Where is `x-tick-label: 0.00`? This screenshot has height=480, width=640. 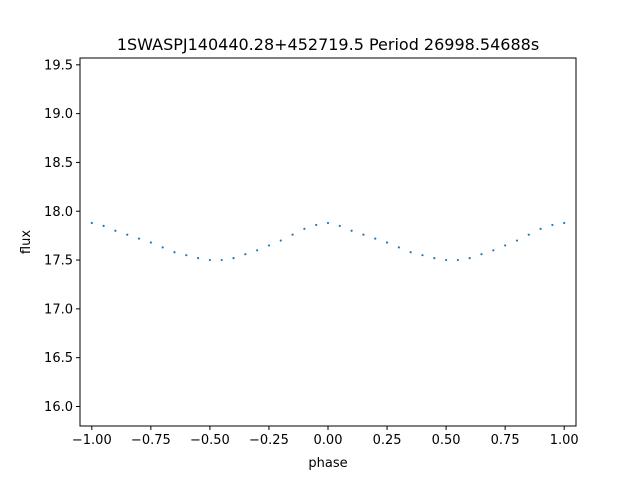 x-tick-label: 0.00 is located at coordinates (328, 440).